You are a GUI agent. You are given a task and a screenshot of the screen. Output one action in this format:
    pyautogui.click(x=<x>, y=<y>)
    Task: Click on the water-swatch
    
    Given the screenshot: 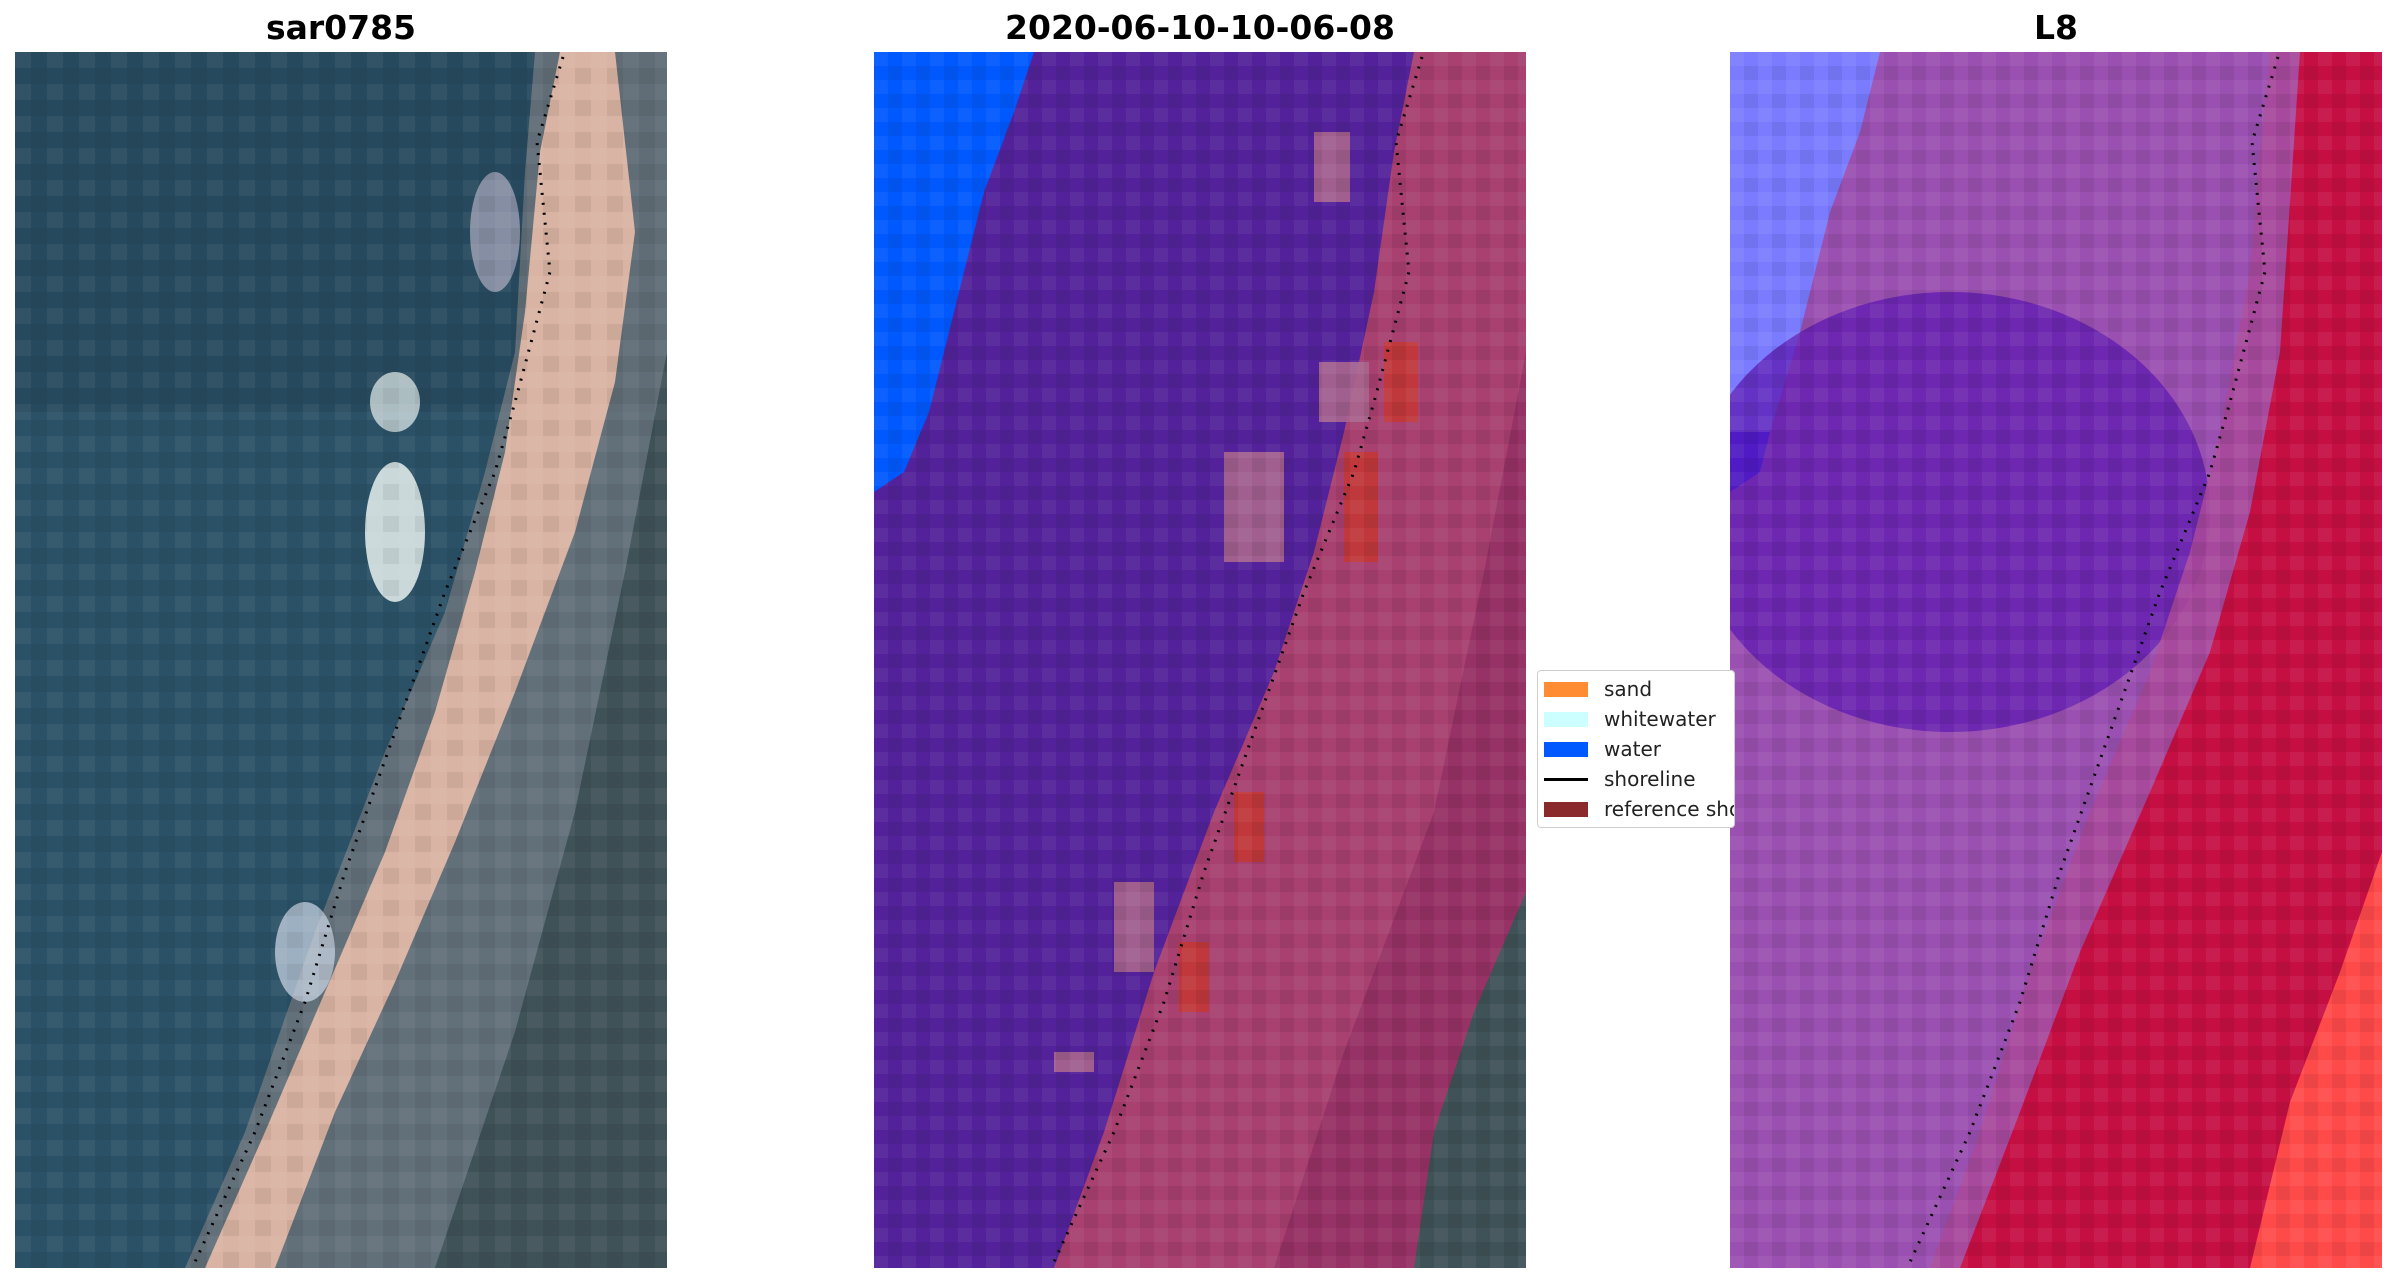 What is the action you would take?
    pyautogui.click(x=1566, y=749)
    